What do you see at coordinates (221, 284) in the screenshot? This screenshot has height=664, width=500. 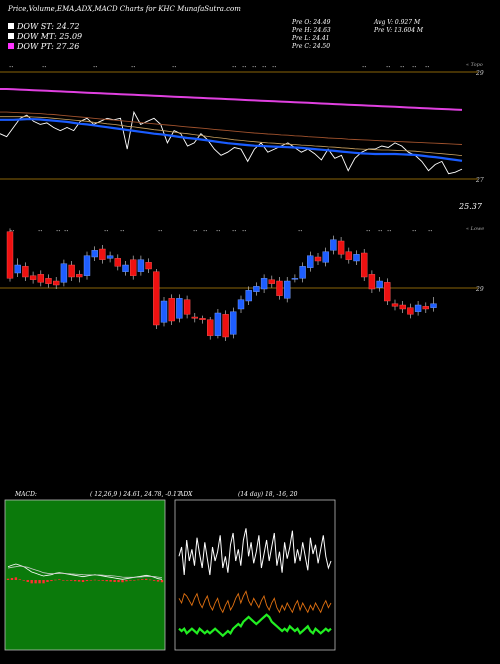 I see `candles` at bounding box center [221, 284].